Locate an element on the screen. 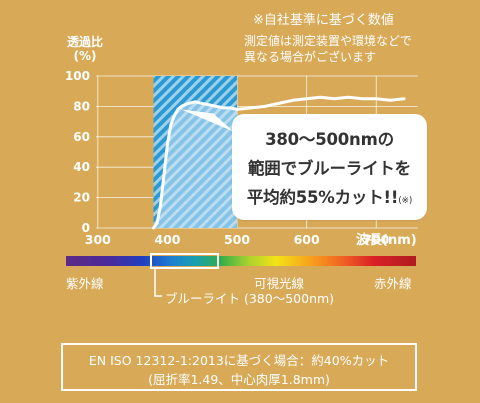  x-tick-label: 300 is located at coordinates (98, 239).